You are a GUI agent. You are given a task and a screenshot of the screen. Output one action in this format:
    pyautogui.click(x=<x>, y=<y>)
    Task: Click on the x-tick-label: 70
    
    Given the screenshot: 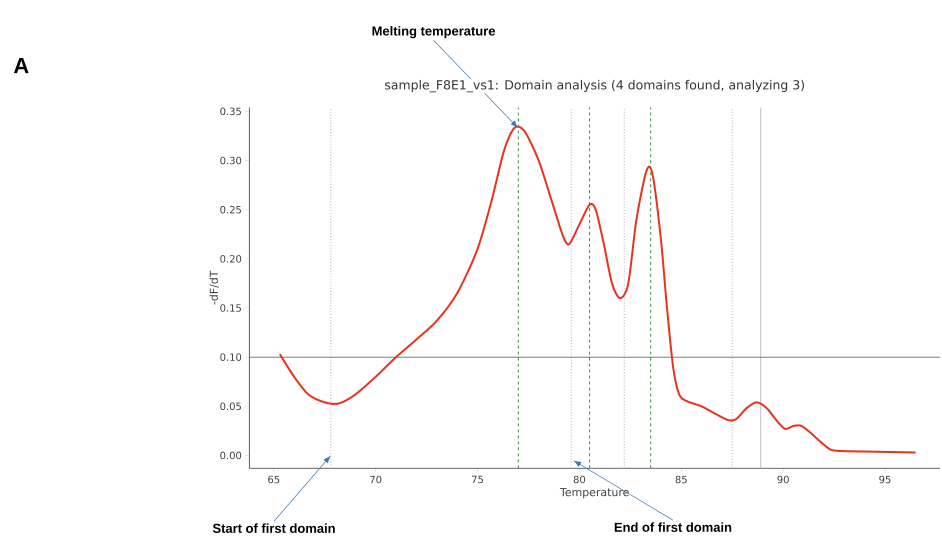 What is the action you would take?
    pyautogui.click(x=376, y=480)
    